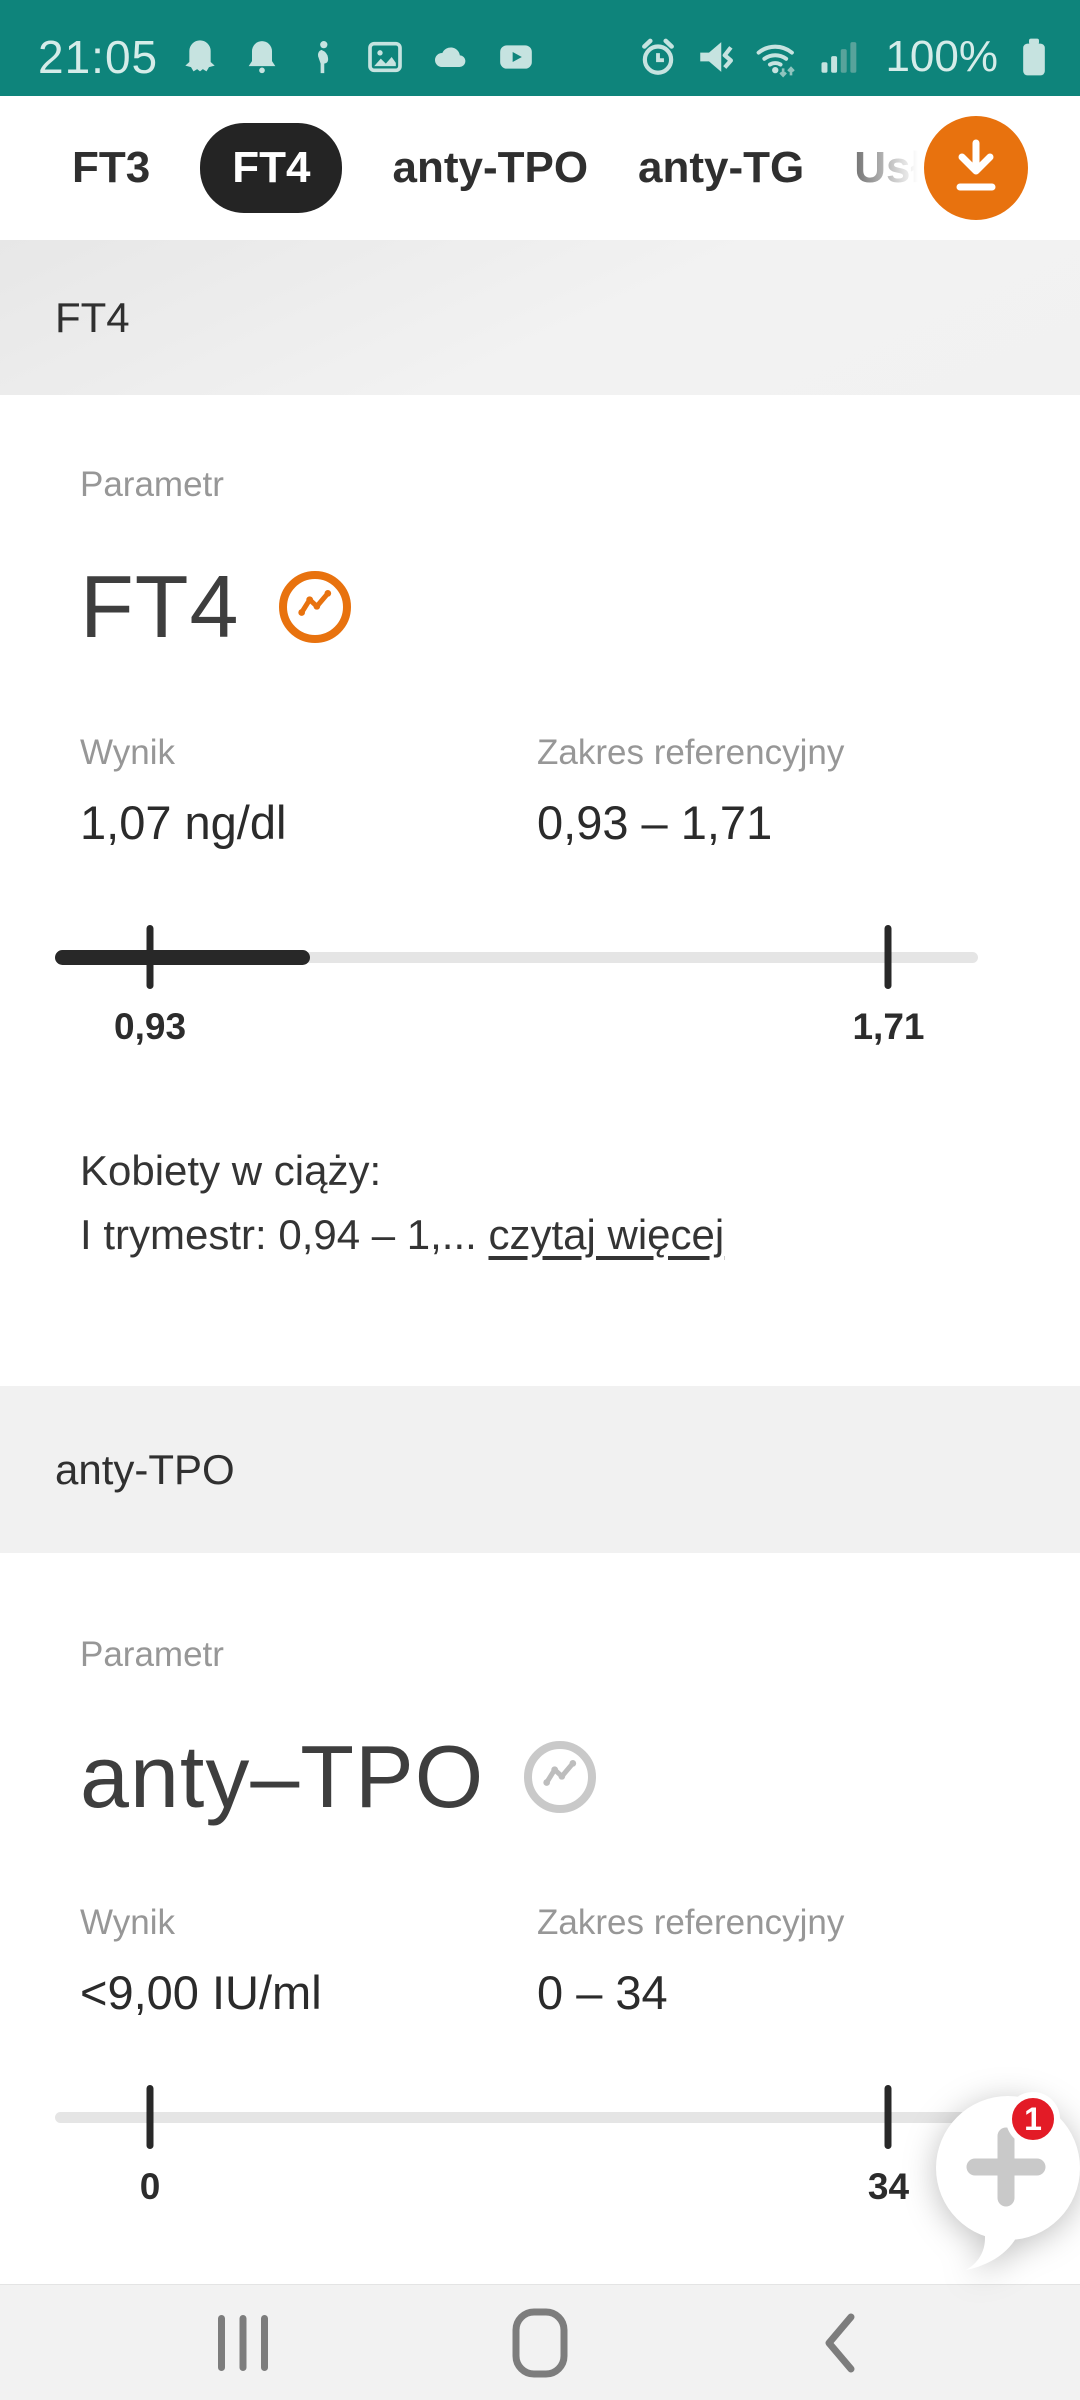 The width and height of the screenshot is (1080, 2400). What do you see at coordinates (183, 822) in the screenshot?
I see `result-value: 1,07 ng/dl` at bounding box center [183, 822].